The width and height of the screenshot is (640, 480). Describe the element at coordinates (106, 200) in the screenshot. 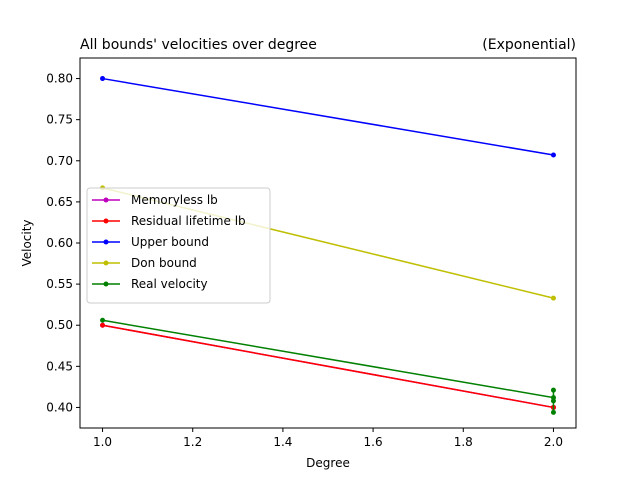

I see `legend-marker-memoryless-lb` at that location.